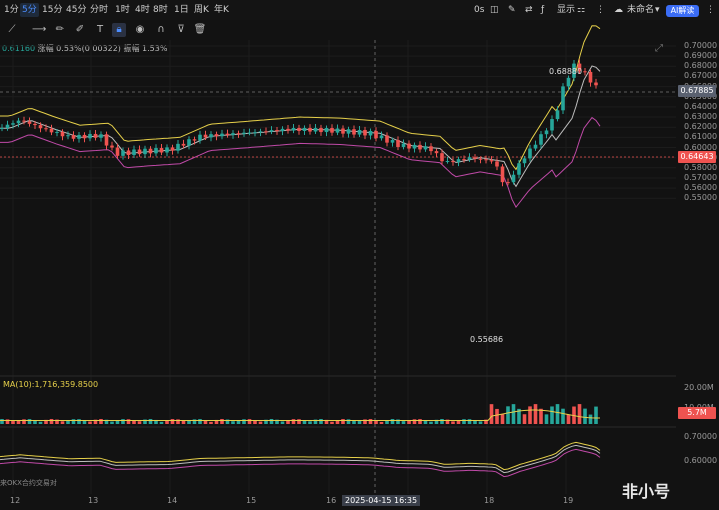  Describe the element at coordinates (100, 29) in the screenshot. I see `text-icon: T` at that location.